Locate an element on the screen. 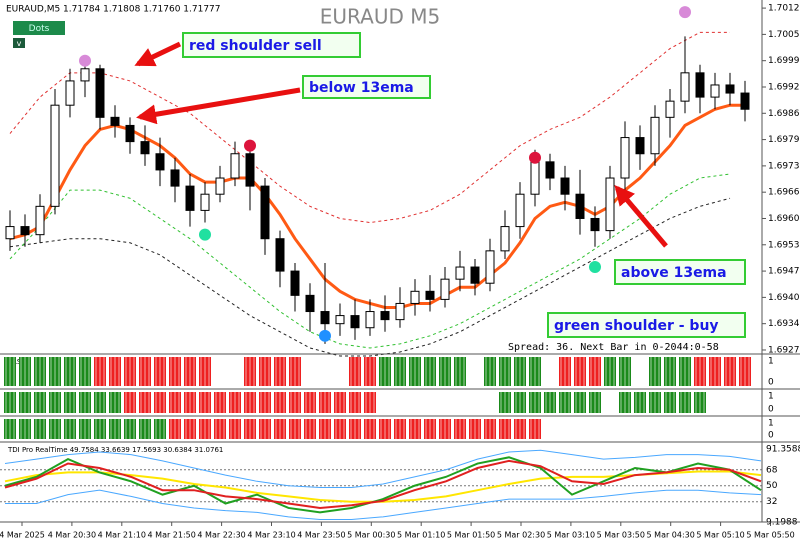  y-tick-label: 1.69925 is located at coordinates (784, 87).